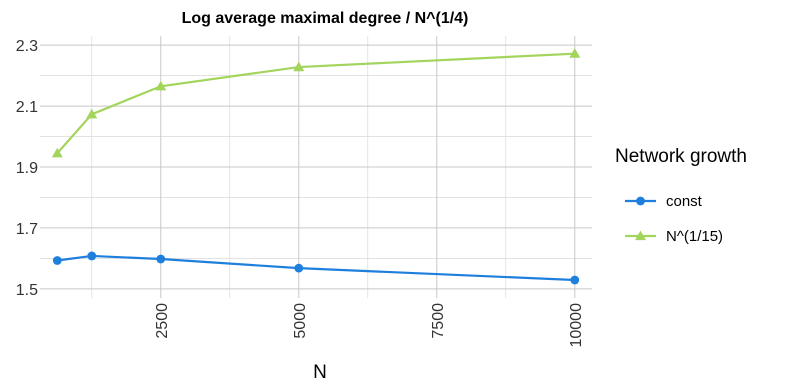  Describe the element at coordinates (27, 290) in the screenshot. I see `y-tick-label: 1.5` at that location.